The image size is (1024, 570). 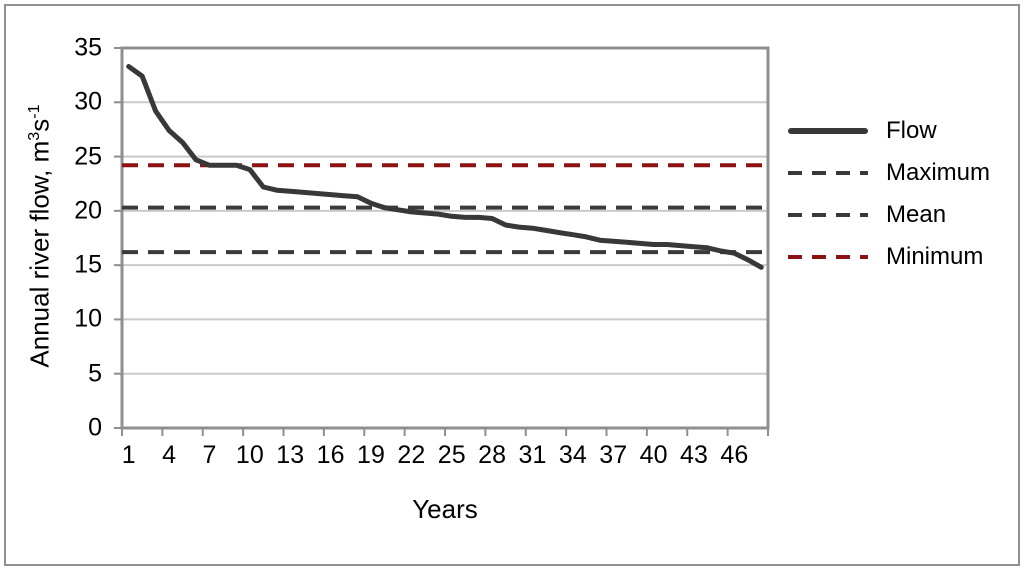 What do you see at coordinates (451, 455) in the screenshot?
I see `x-tick-label: 25` at bounding box center [451, 455].